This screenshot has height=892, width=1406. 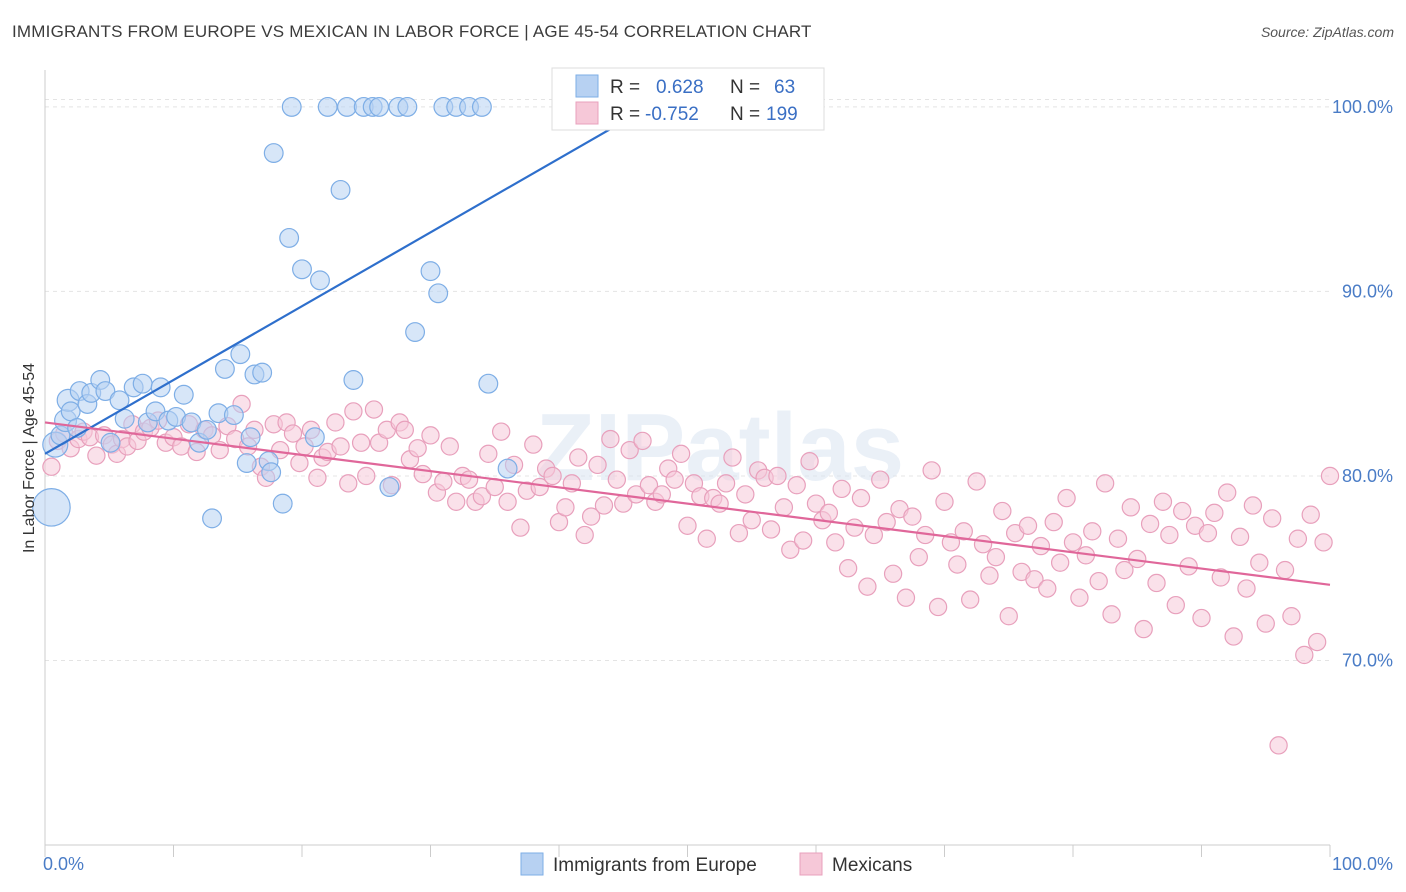 I want to click on y-axis-label: In Labor Force | Age 45-54, so click(x=29, y=458).